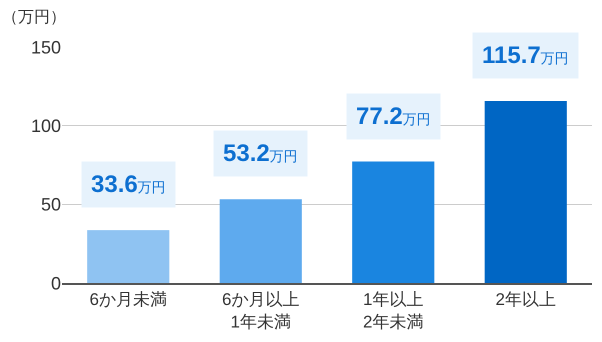 The height and width of the screenshot is (342, 602). Describe the element at coordinates (128, 300) in the screenshot. I see `x-tick-label: 6か月未満` at that location.